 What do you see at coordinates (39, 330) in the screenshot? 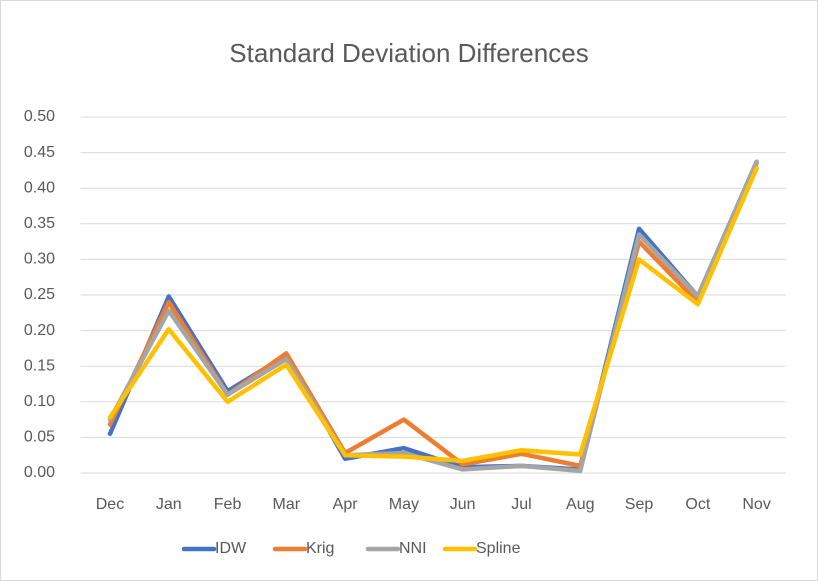
I see `y-tick-label: 0.20` at bounding box center [39, 330].